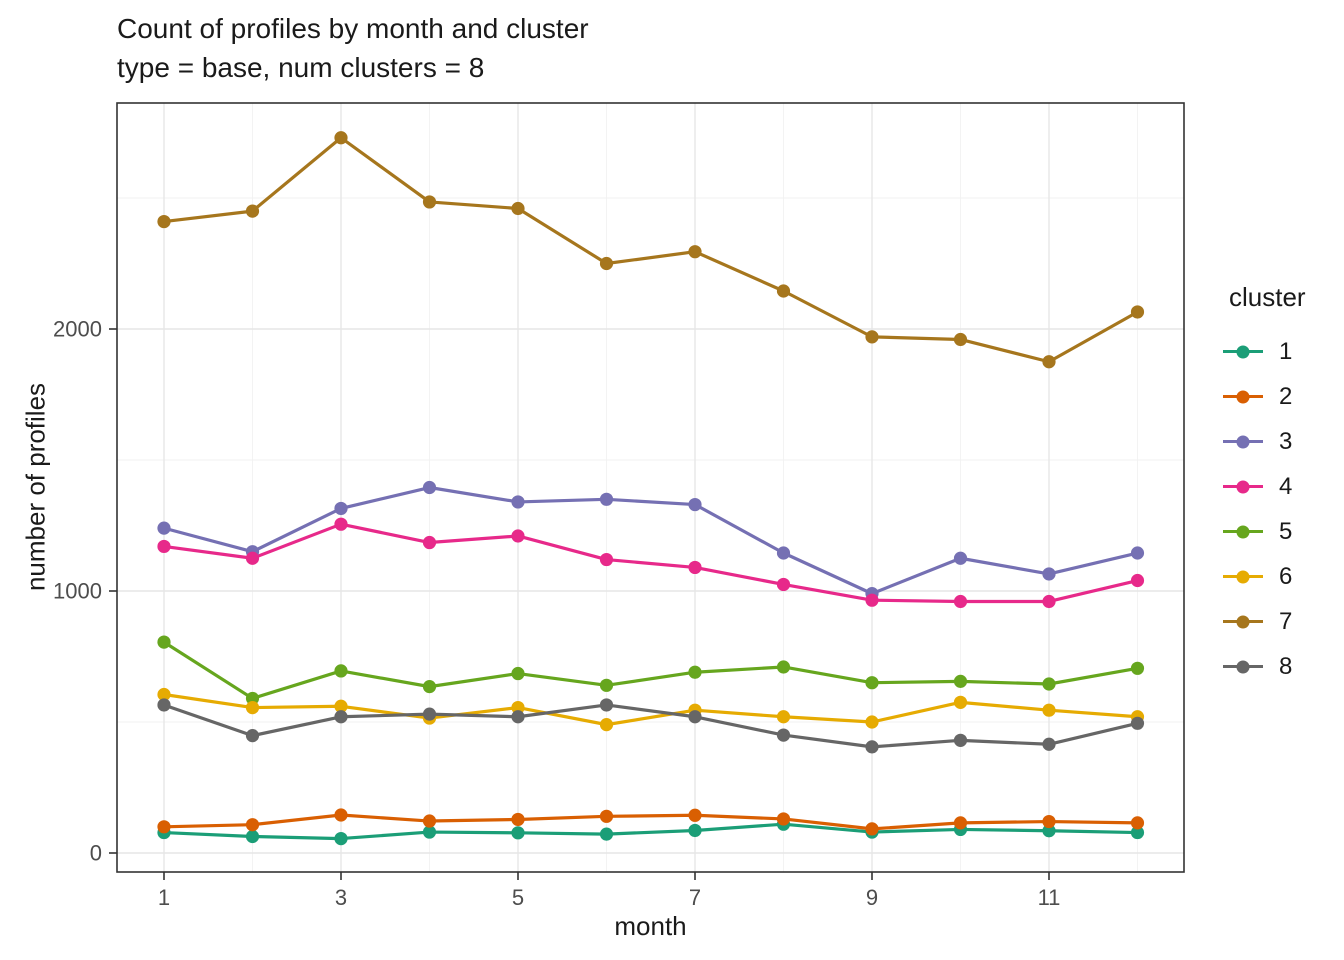 The width and height of the screenshot is (1344, 960). I want to click on y-axis-title: number of profiles, so click(35, 487).